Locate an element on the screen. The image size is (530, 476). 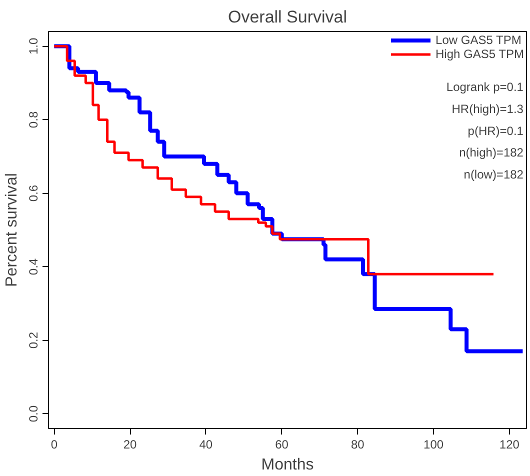
annotation: n(high)=182 is located at coordinates (491, 153).